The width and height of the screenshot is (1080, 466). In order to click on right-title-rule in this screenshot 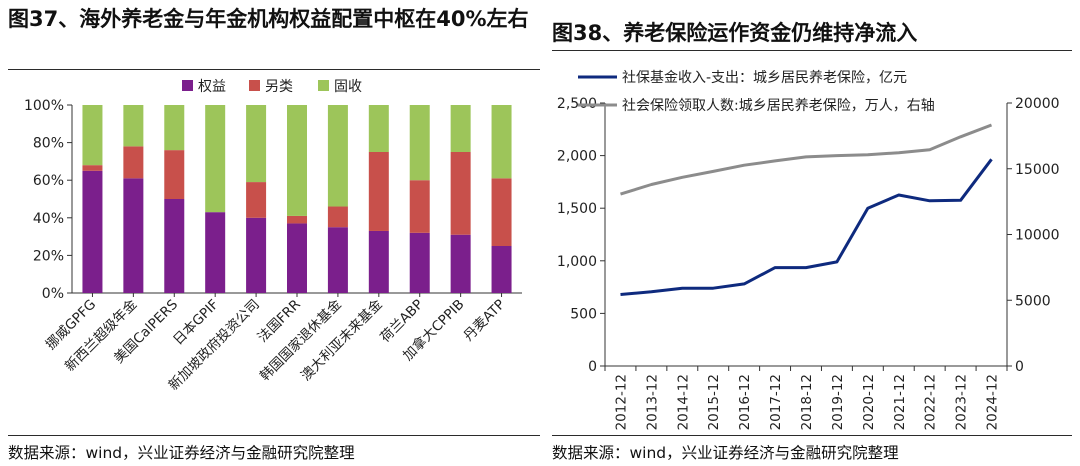, I will do `click(812, 50)`.